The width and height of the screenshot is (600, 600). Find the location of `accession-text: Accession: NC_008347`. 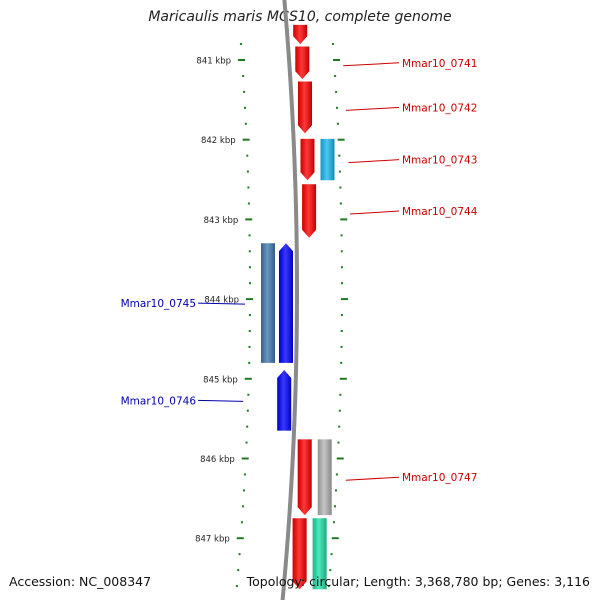

accession-text: Accession: NC_008347 is located at coordinates (80, 581).